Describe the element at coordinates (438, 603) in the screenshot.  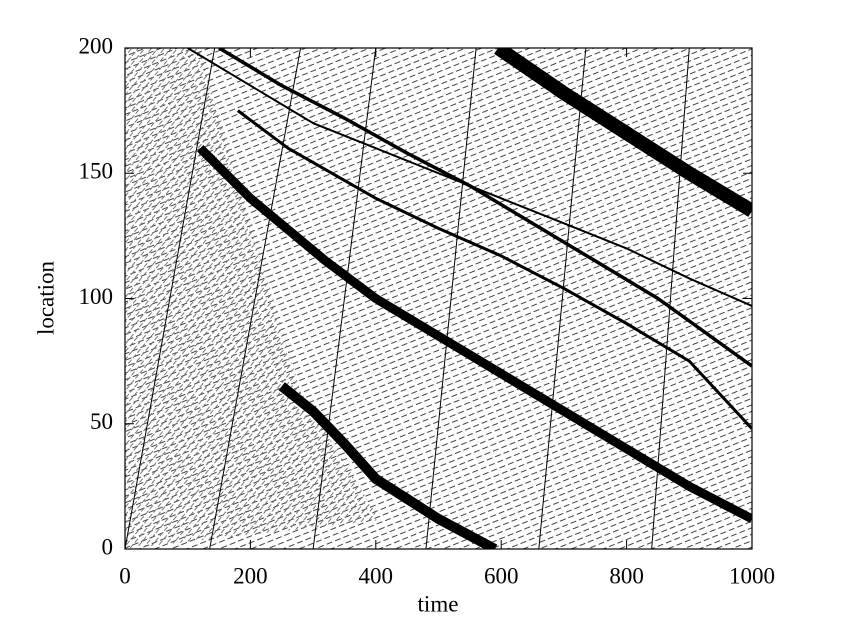
I see `x-axis-label: time` at that location.